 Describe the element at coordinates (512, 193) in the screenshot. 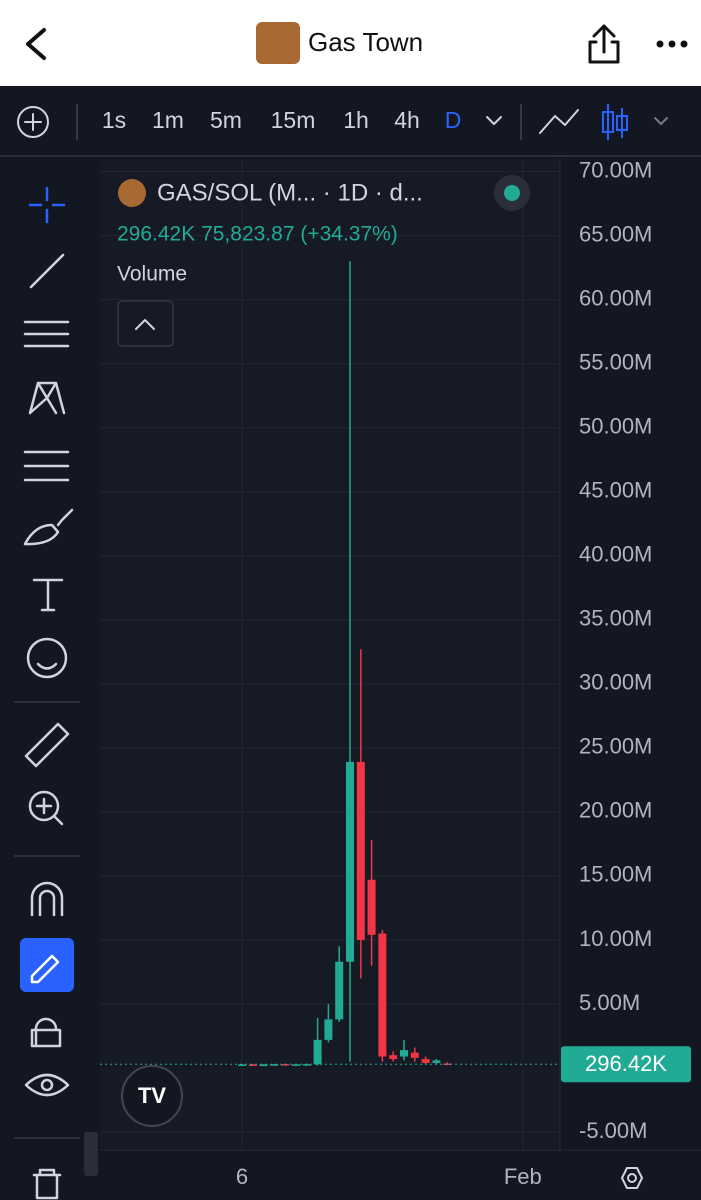

I see `status-dot` at that location.